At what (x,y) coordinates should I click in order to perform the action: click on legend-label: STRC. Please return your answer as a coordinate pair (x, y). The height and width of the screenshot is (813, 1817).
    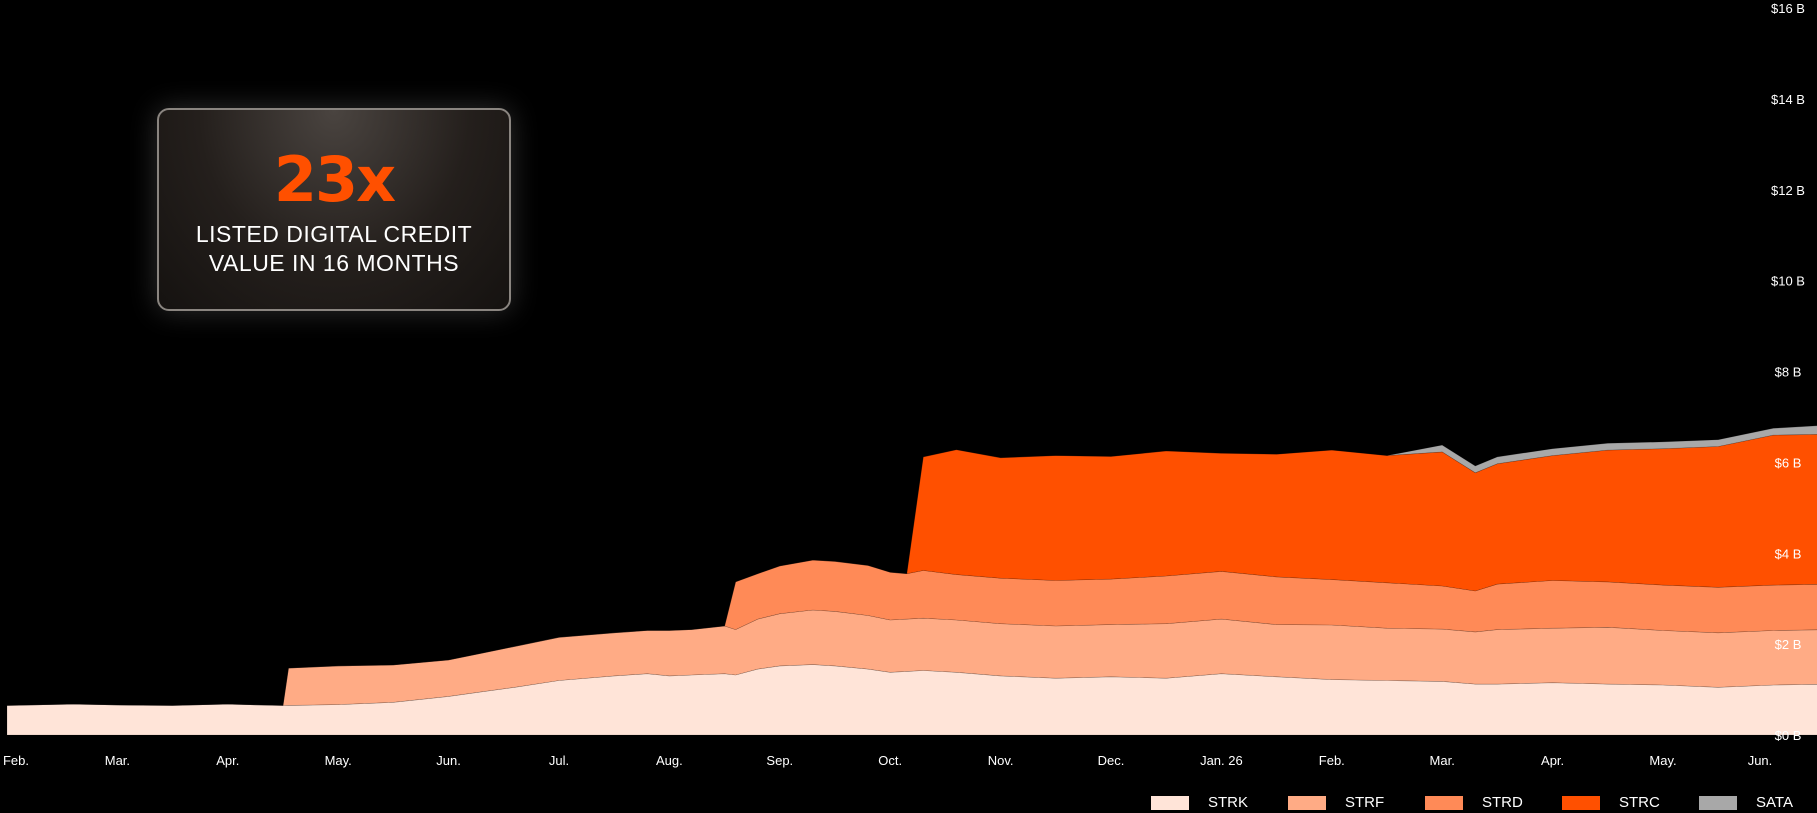
    Looking at the image, I should click on (1639, 802).